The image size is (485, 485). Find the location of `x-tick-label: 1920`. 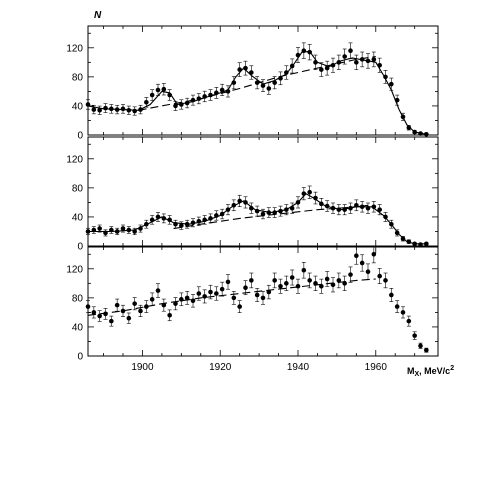

x-tick-label: 1920 is located at coordinates (220, 367).